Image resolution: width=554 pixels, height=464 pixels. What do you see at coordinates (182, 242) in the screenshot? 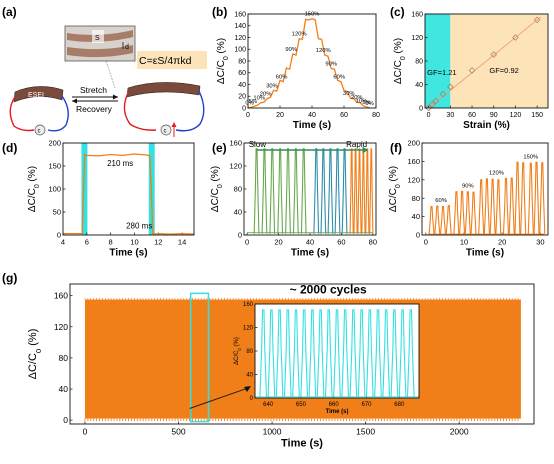
I see `x-tick-label-5: 14` at bounding box center [182, 242].